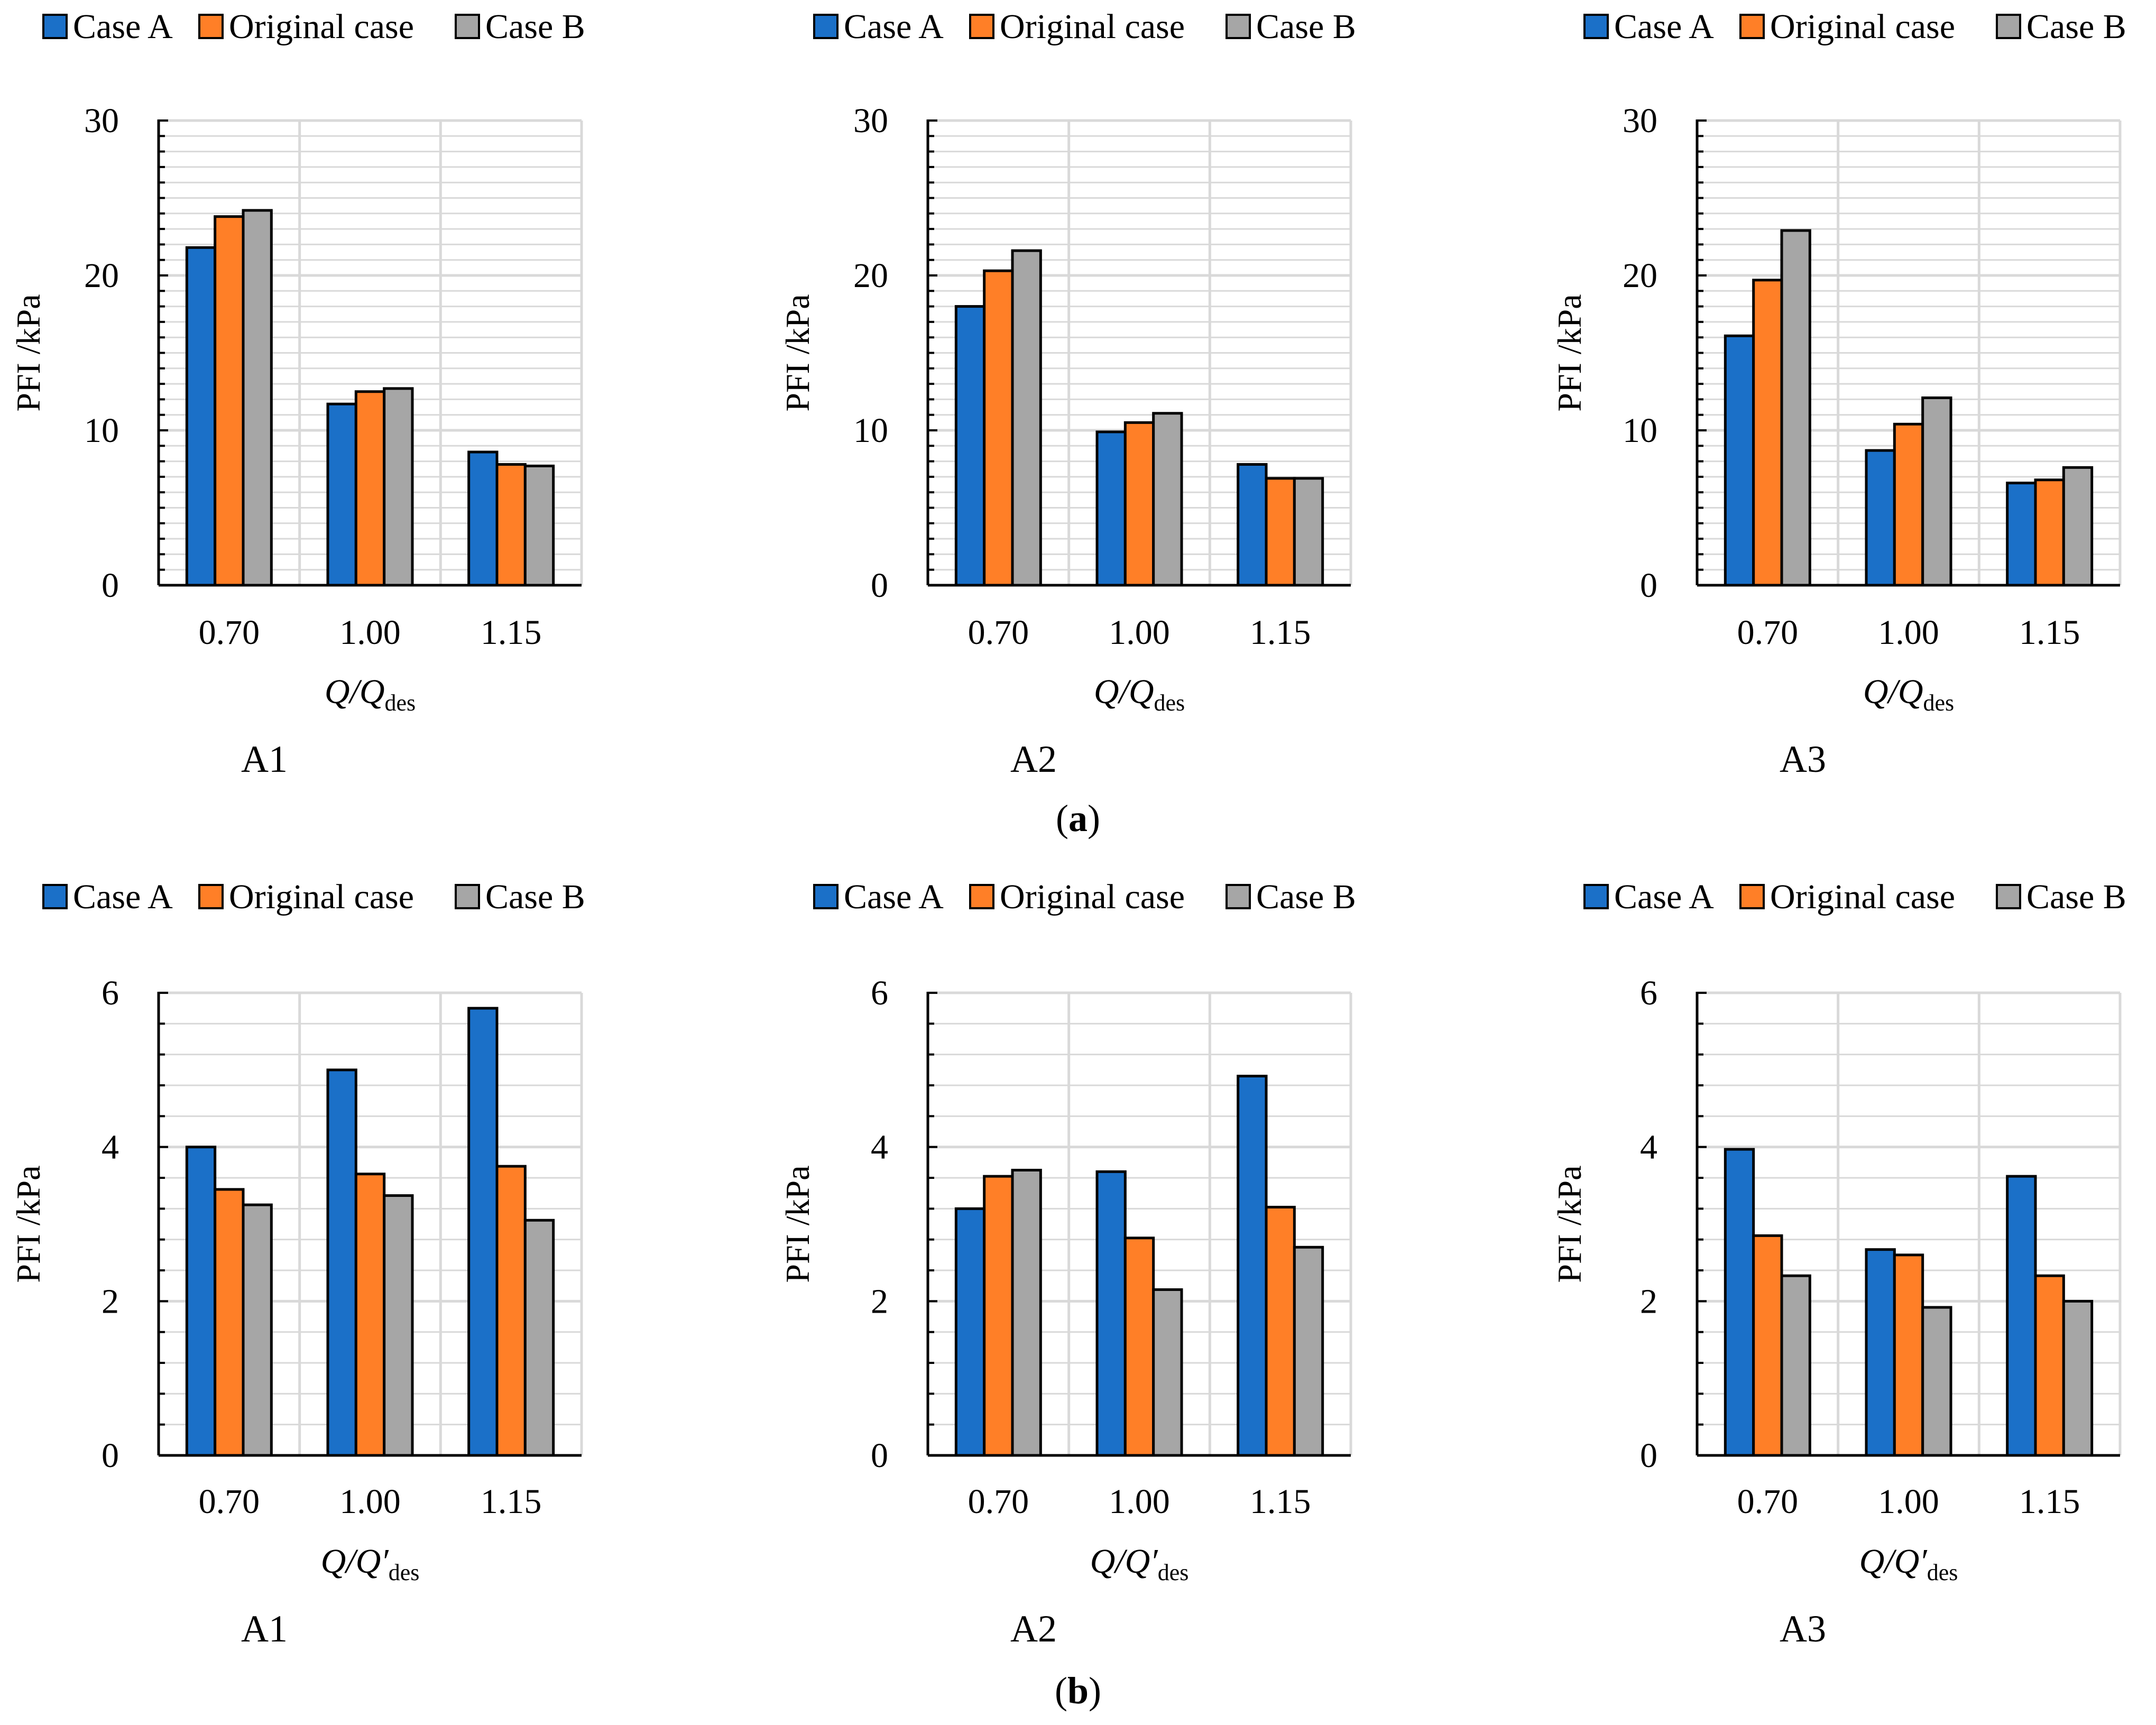 Image resolution: width=2156 pixels, height=1725 pixels. I want to click on x-axis-label-main: Q/Q, so click(355, 691).